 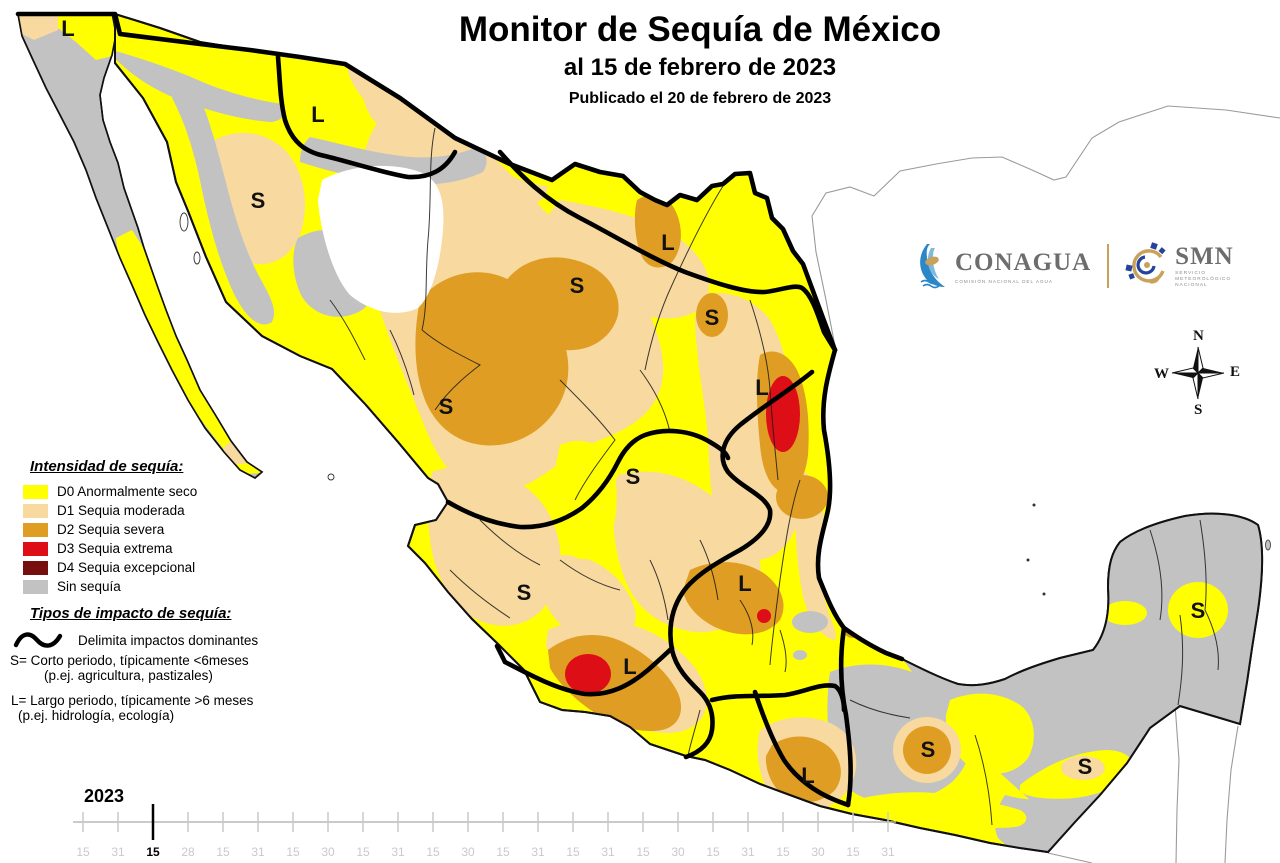 What do you see at coordinates (38, 640) in the screenshot?
I see `squiggle-line-icon` at bounding box center [38, 640].